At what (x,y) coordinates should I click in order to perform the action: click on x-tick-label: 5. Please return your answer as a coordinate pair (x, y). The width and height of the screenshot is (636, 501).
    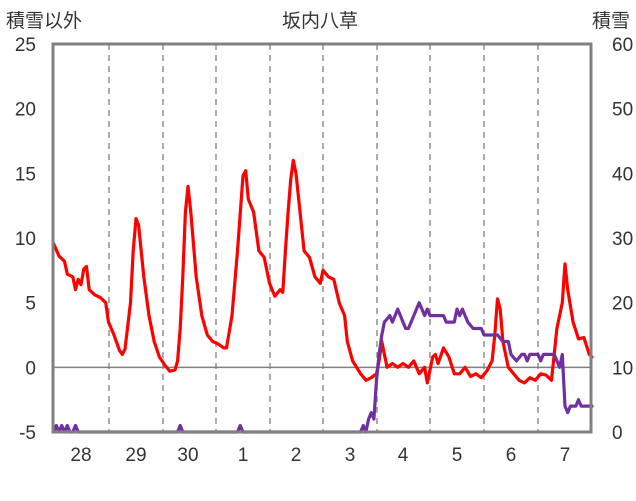
    Looking at the image, I should click on (457, 455).